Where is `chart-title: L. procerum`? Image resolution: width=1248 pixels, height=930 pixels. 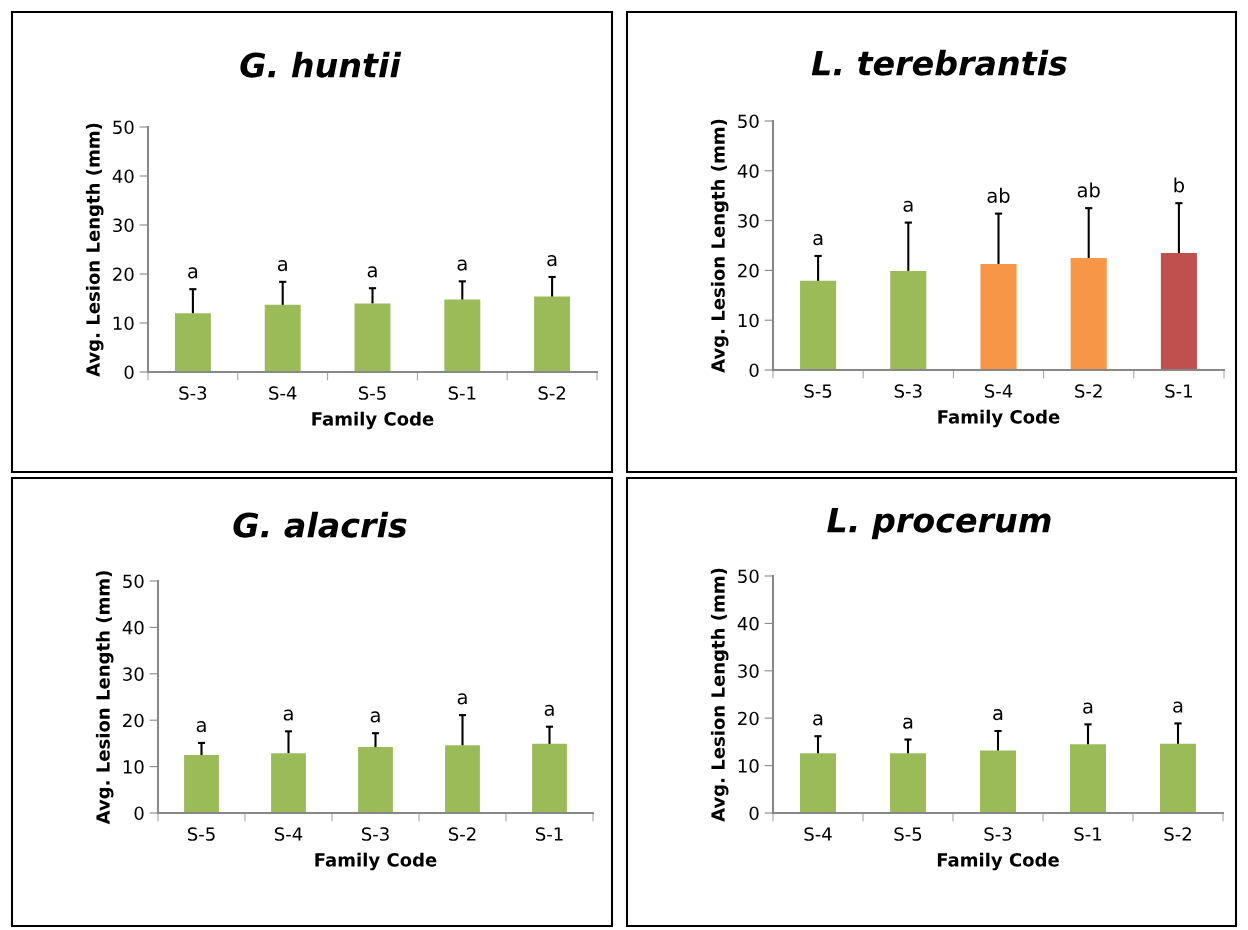
chart-title: L. procerum is located at coordinates (939, 523).